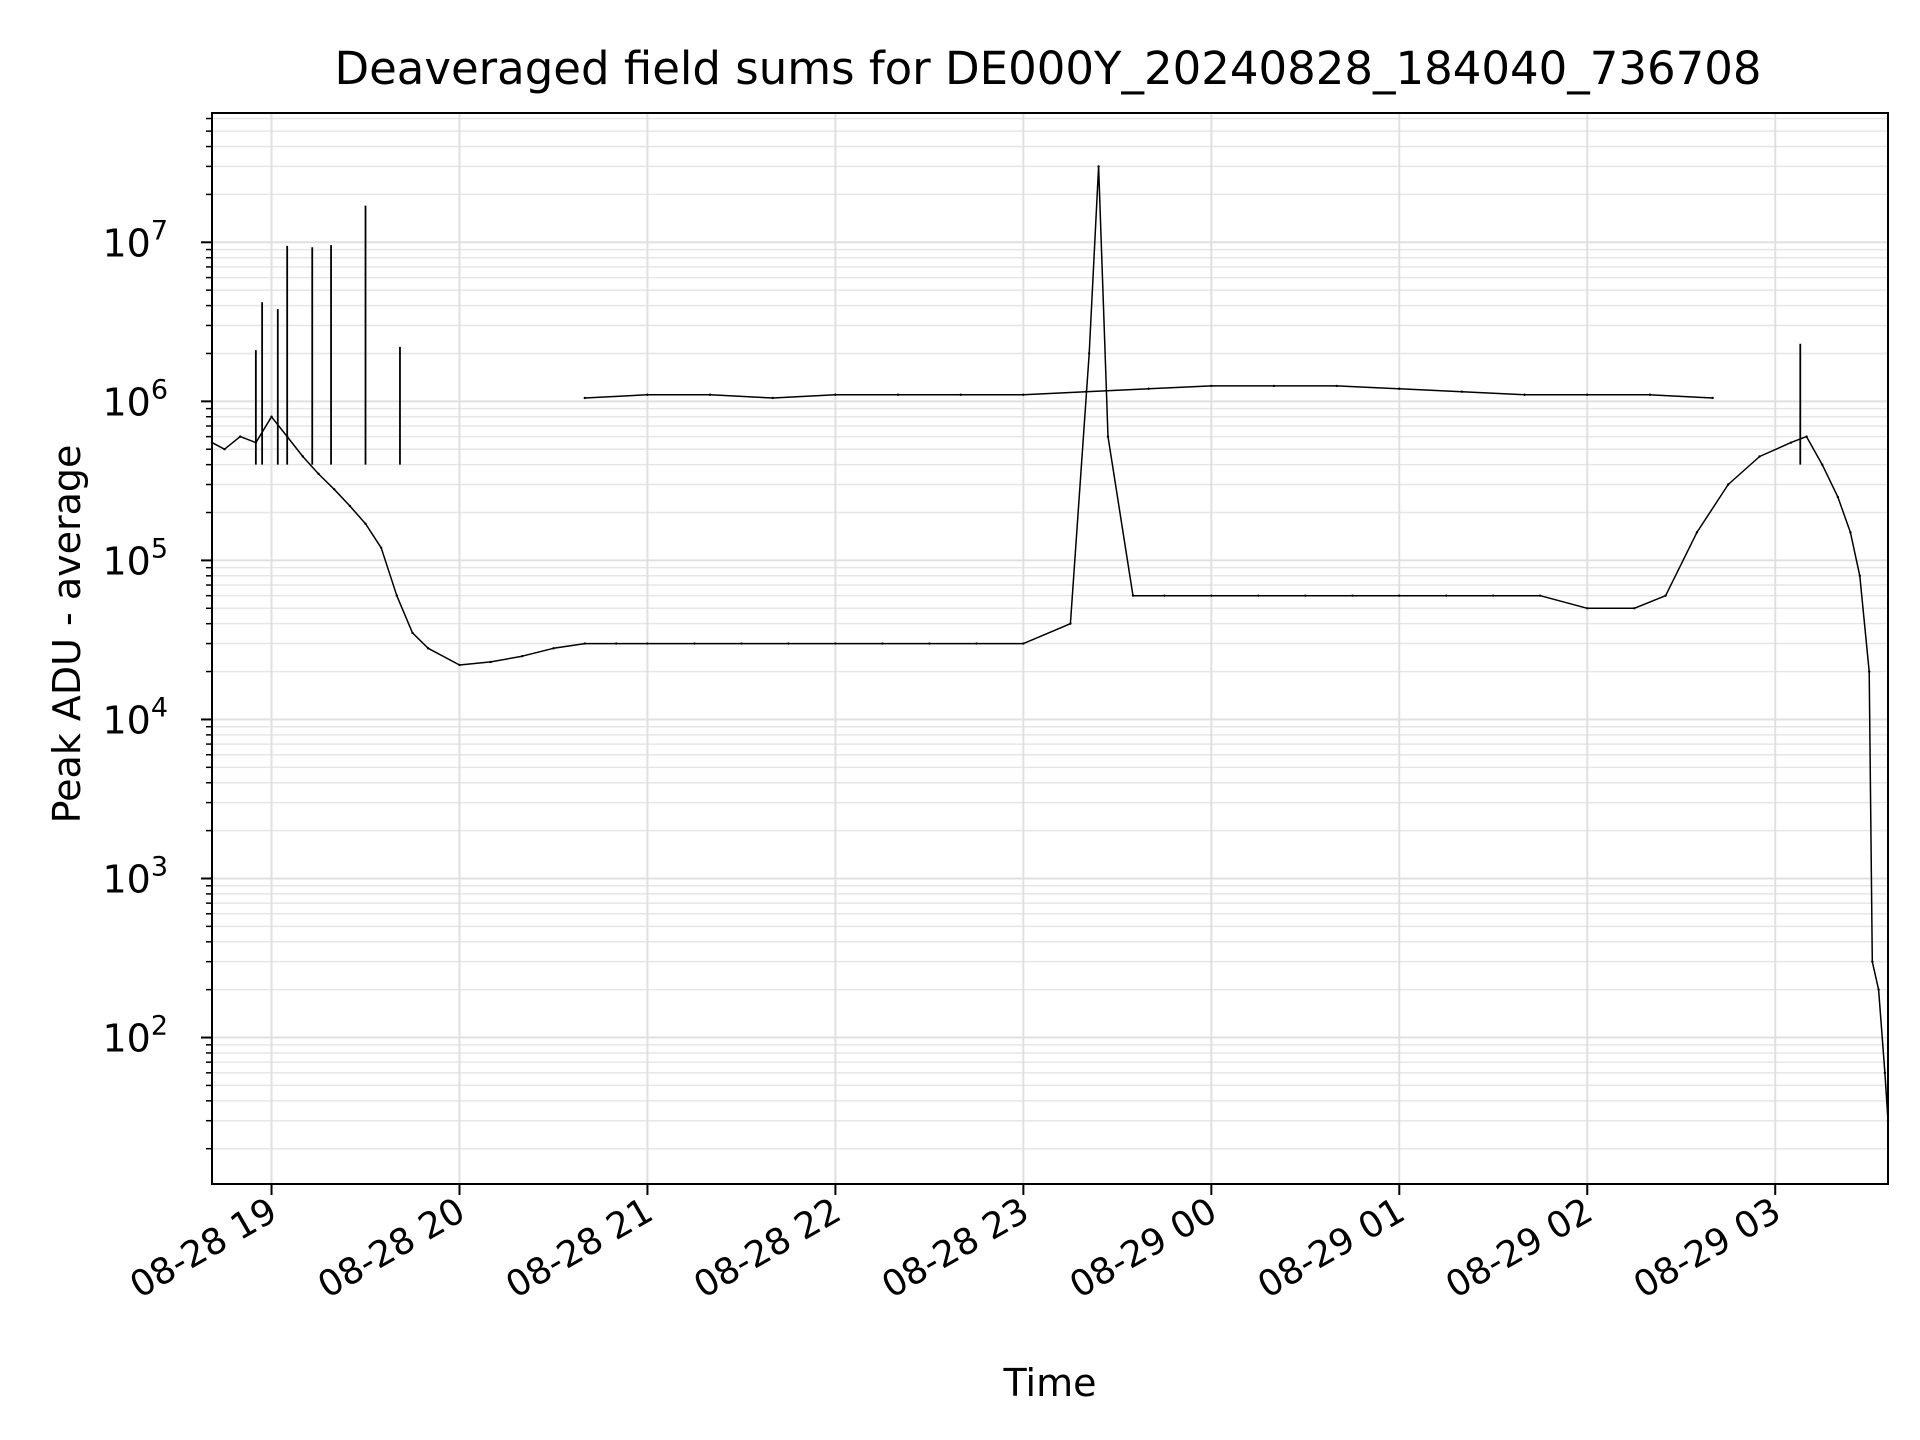 Image resolution: width=1920 pixels, height=1440 pixels. I want to click on y-tick-label-exponent: 7, so click(159, 230).